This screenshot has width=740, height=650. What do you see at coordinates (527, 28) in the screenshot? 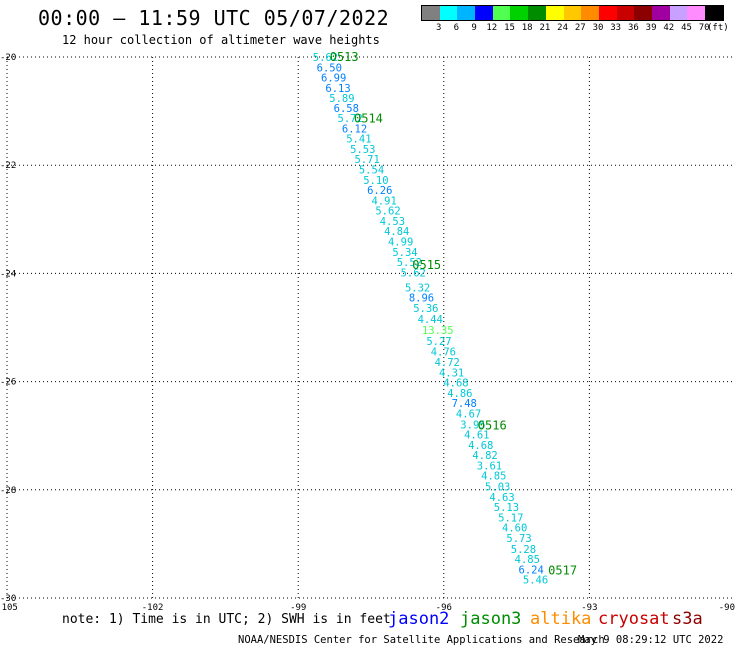
I see `legend-label: 18` at bounding box center [527, 28].